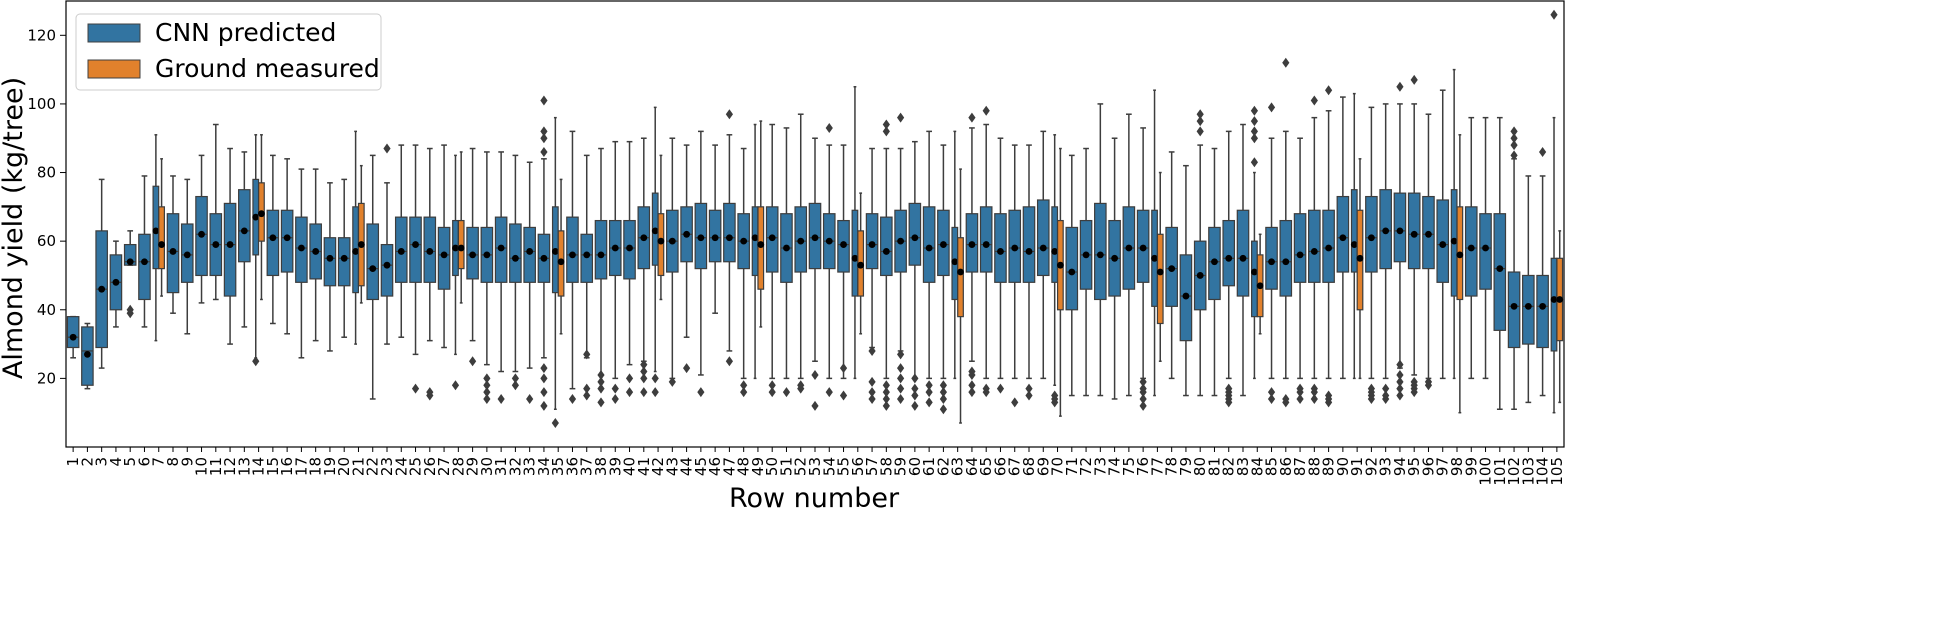 Image resolution: width=1949 pixels, height=634 pixels. I want to click on x-tick-label: 100, so click(1486, 471).